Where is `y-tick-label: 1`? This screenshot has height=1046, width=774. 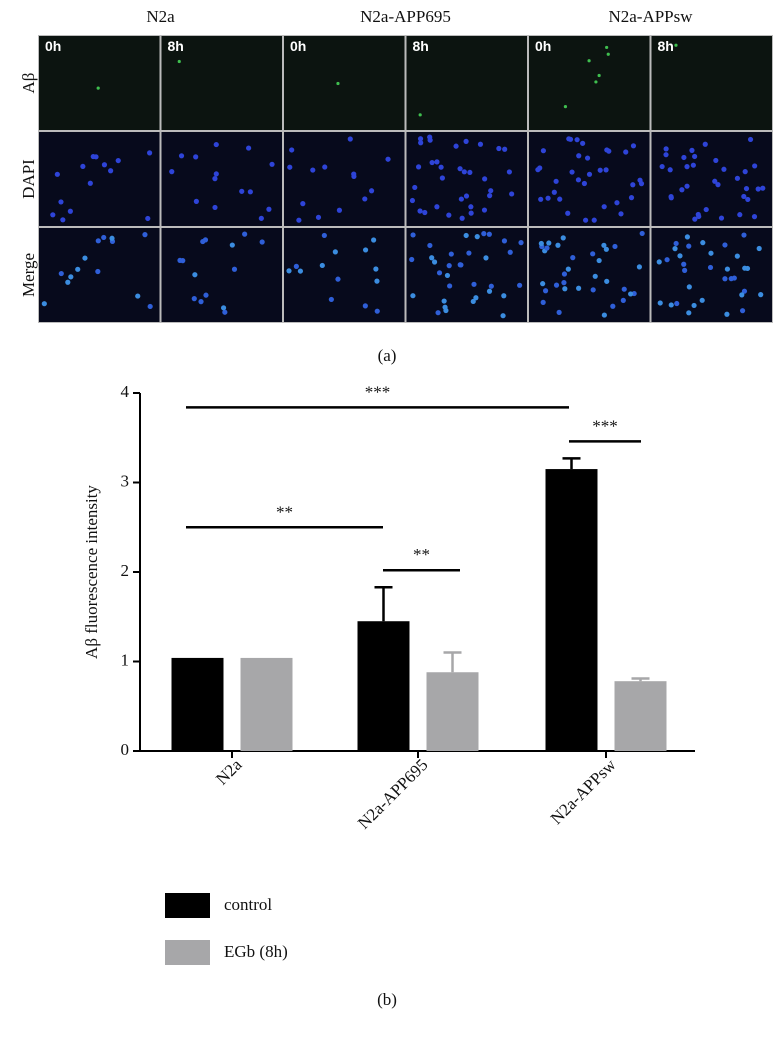
y-tick-label: 1 is located at coordinates (125, 659).